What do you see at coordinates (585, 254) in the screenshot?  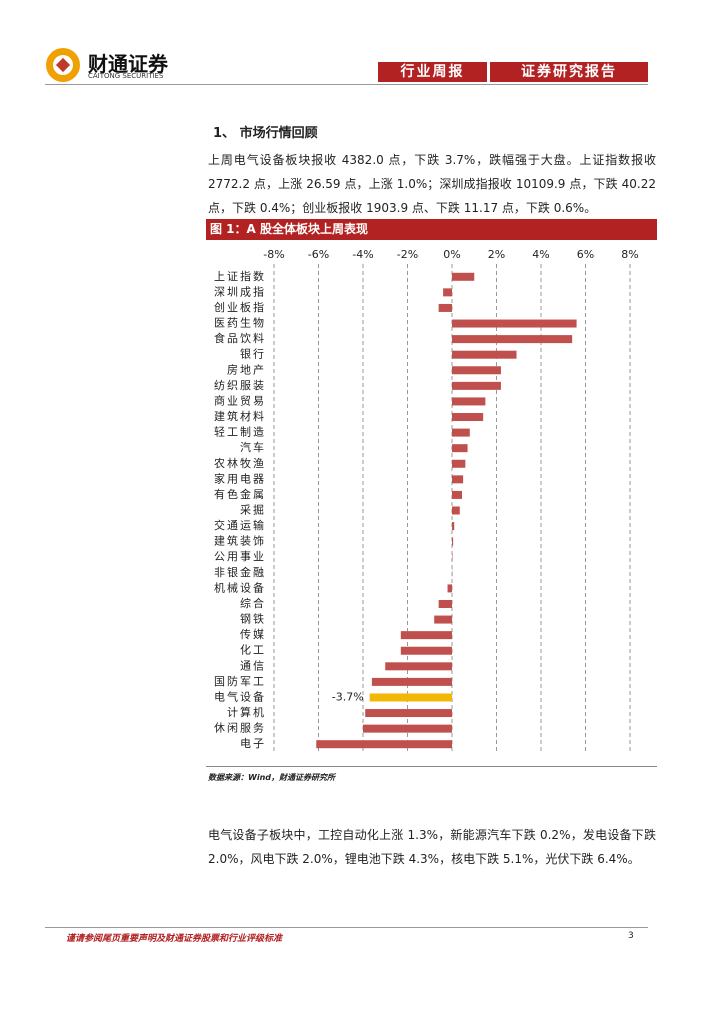 I see `x-tick-label: 6%` at bounding box center [585, 254].